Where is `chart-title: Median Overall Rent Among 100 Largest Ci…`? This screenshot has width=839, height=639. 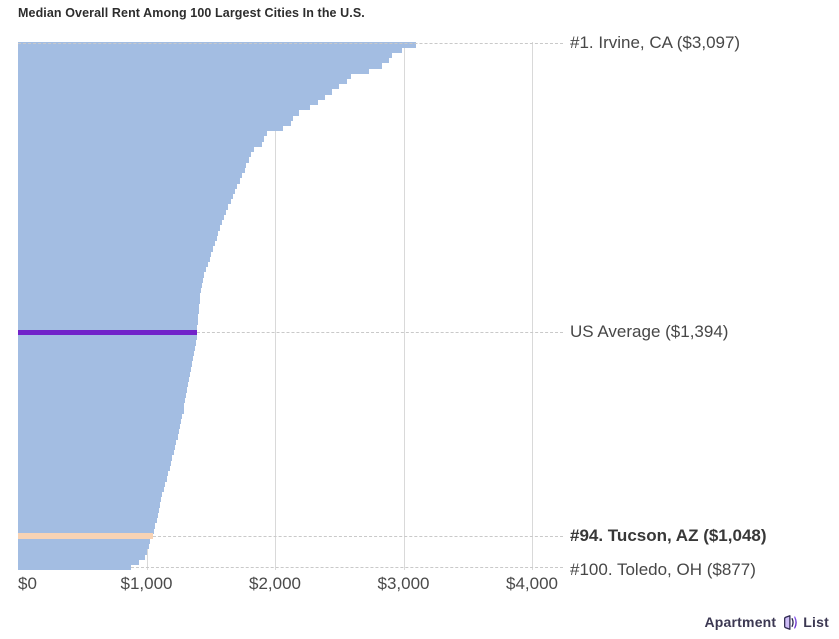
chart-title: Median Overall Rent Among 100 Largest Ci… is located at coordinates (191, 13).